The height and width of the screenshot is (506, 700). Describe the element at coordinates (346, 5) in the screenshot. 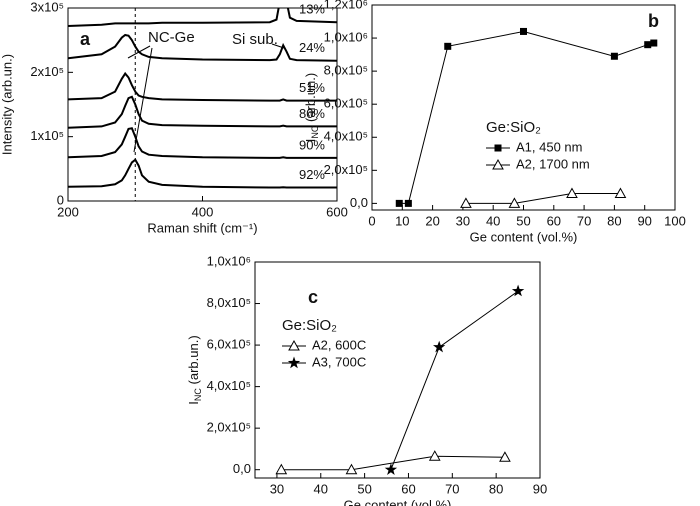

I see `y-tick-label: 1,2x10⁶` at that location.